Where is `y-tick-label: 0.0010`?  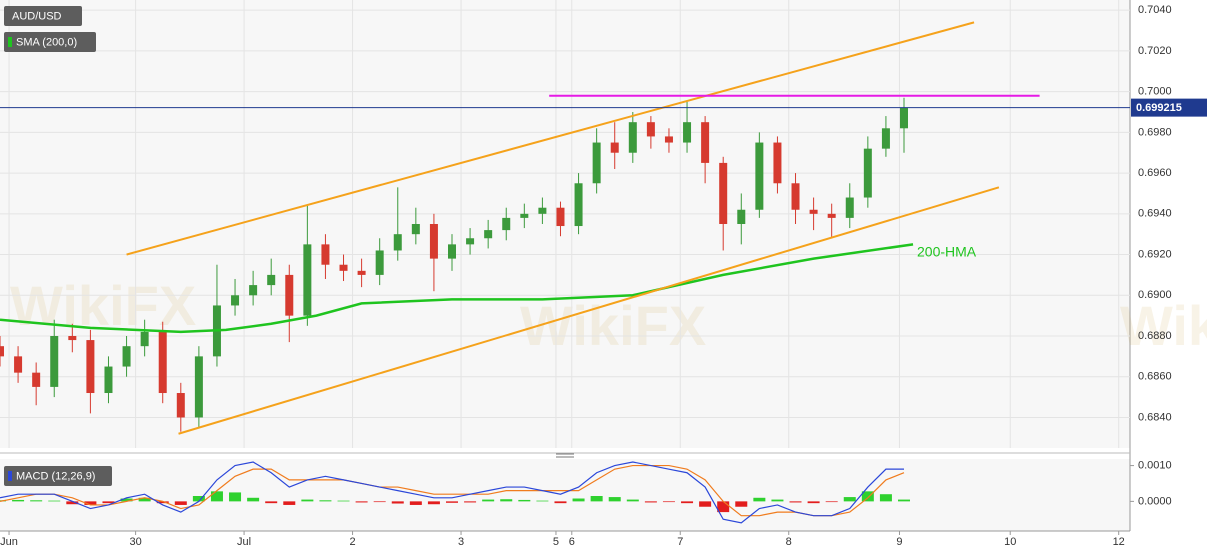 y-tick-label: 0.0010 is located at coordinates (1155, 465).